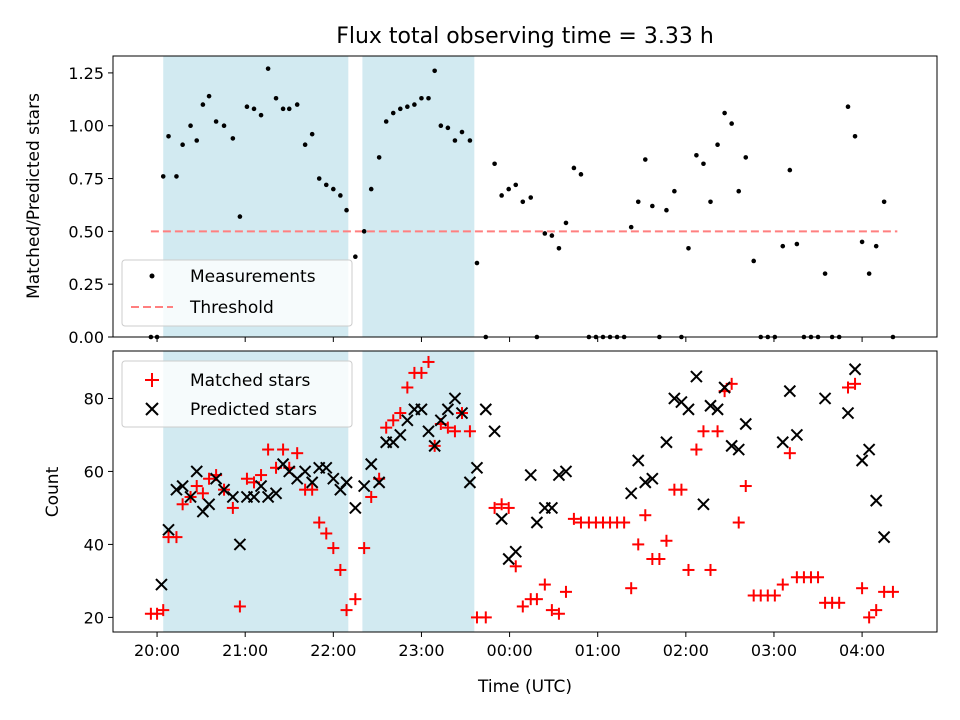  Describe the element at coordinates (152, 409) in the screenshot. I see `legend-predicted-marker` at that location.